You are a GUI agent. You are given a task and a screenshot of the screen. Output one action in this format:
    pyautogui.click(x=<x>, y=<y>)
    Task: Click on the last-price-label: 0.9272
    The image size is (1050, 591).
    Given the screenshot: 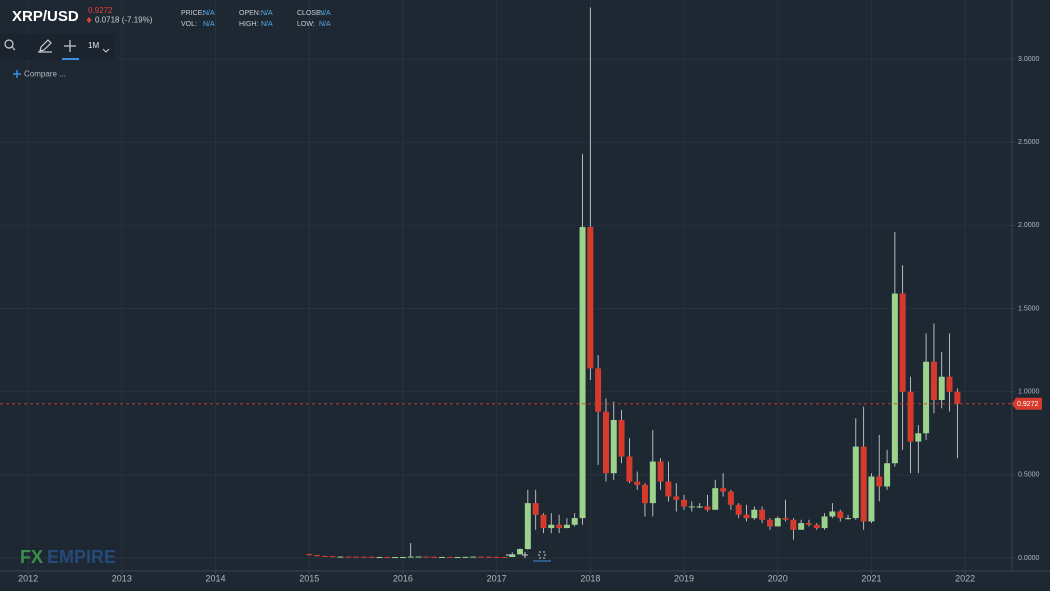 What is the action you would take?
    pyautogui.click(x=1028, y=404)
    